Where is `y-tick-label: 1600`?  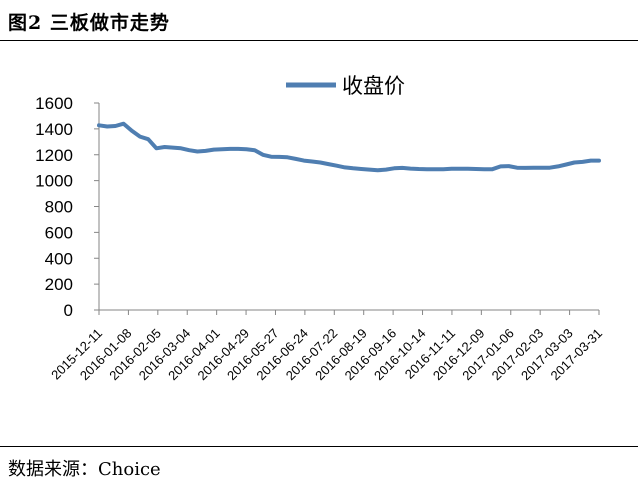
y-tick-label: 1600 is located at coordinates (54, 103).